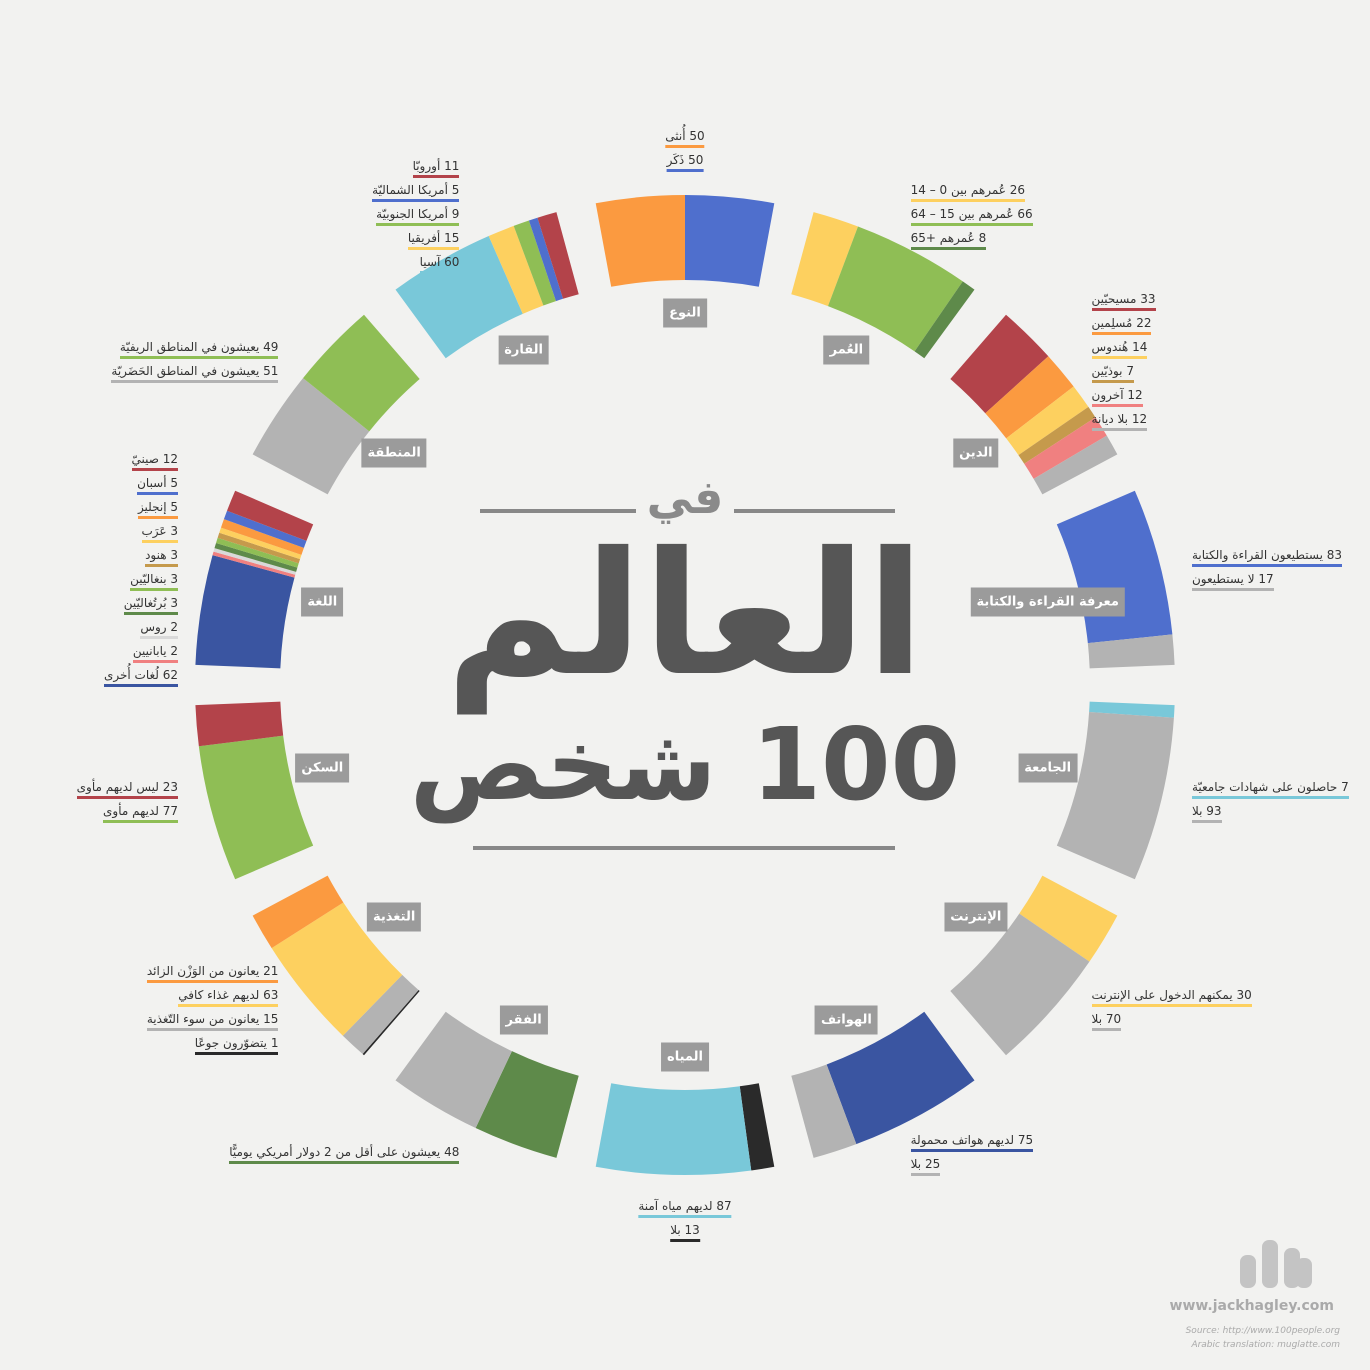 This screenshot has height=1370, width=1370. What do you see at coordinates (154, 531) in the screenshot?
I see `item-name: عَرَب` at bounding box center [154, 531].